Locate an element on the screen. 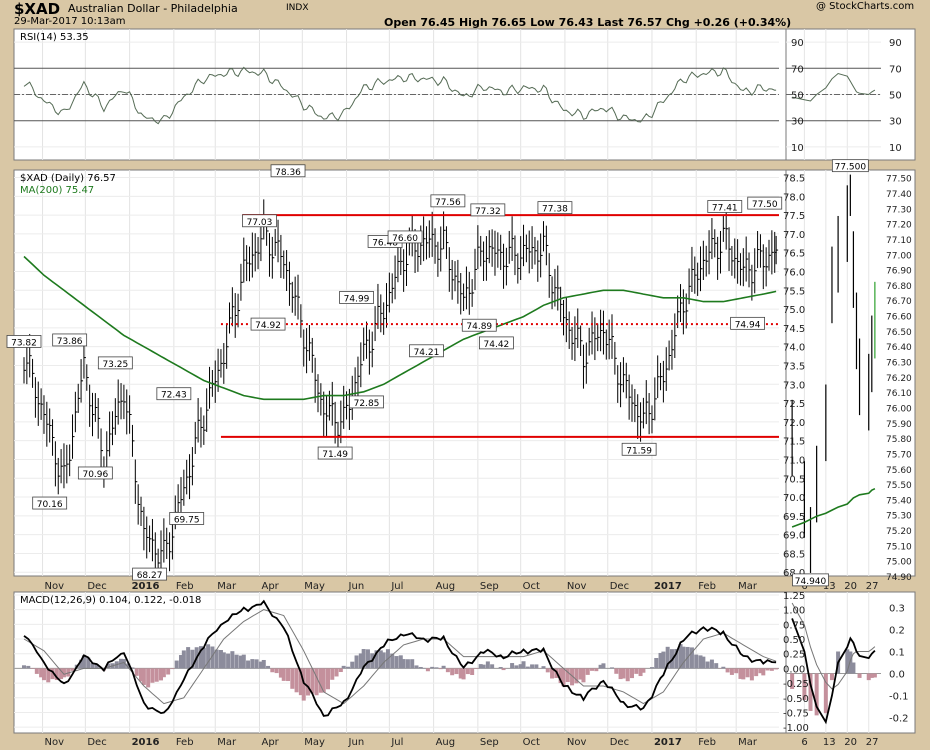  inset-price-tick-label: 75.70 is located at coordinates (899, 455).